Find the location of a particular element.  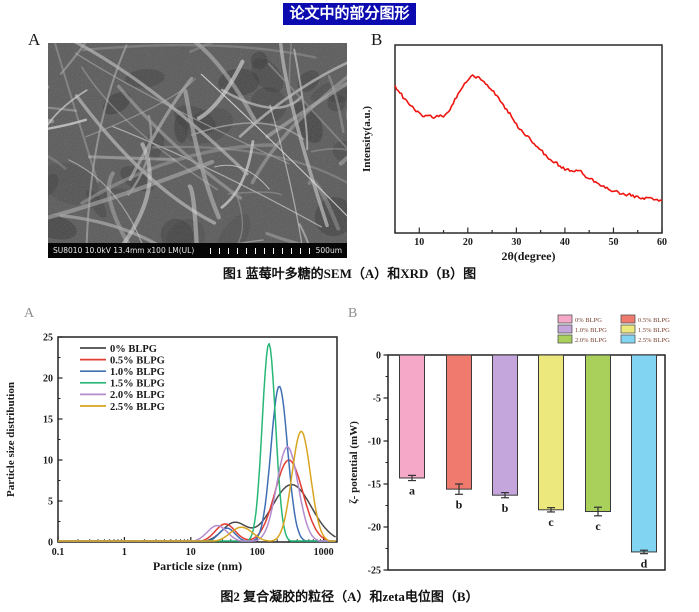

fig1-panel-b-label: B is located at coordinates (377, 39).